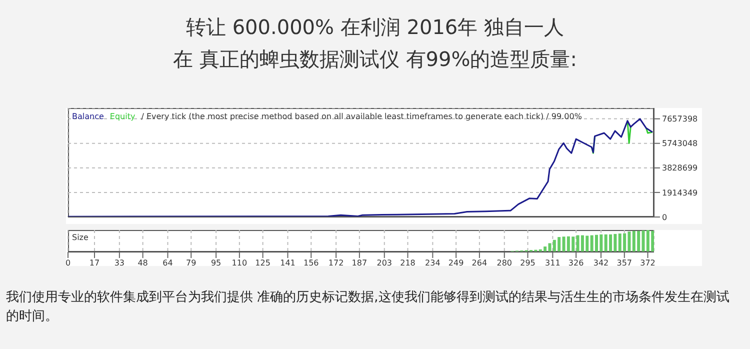 The width and height of the screenshot is (750, 349). Describe the element at coordinates (375, 27) in the screenshot. I see `chart-title: 转让 600.000% 在利润 2016年 独自一人` at that location.